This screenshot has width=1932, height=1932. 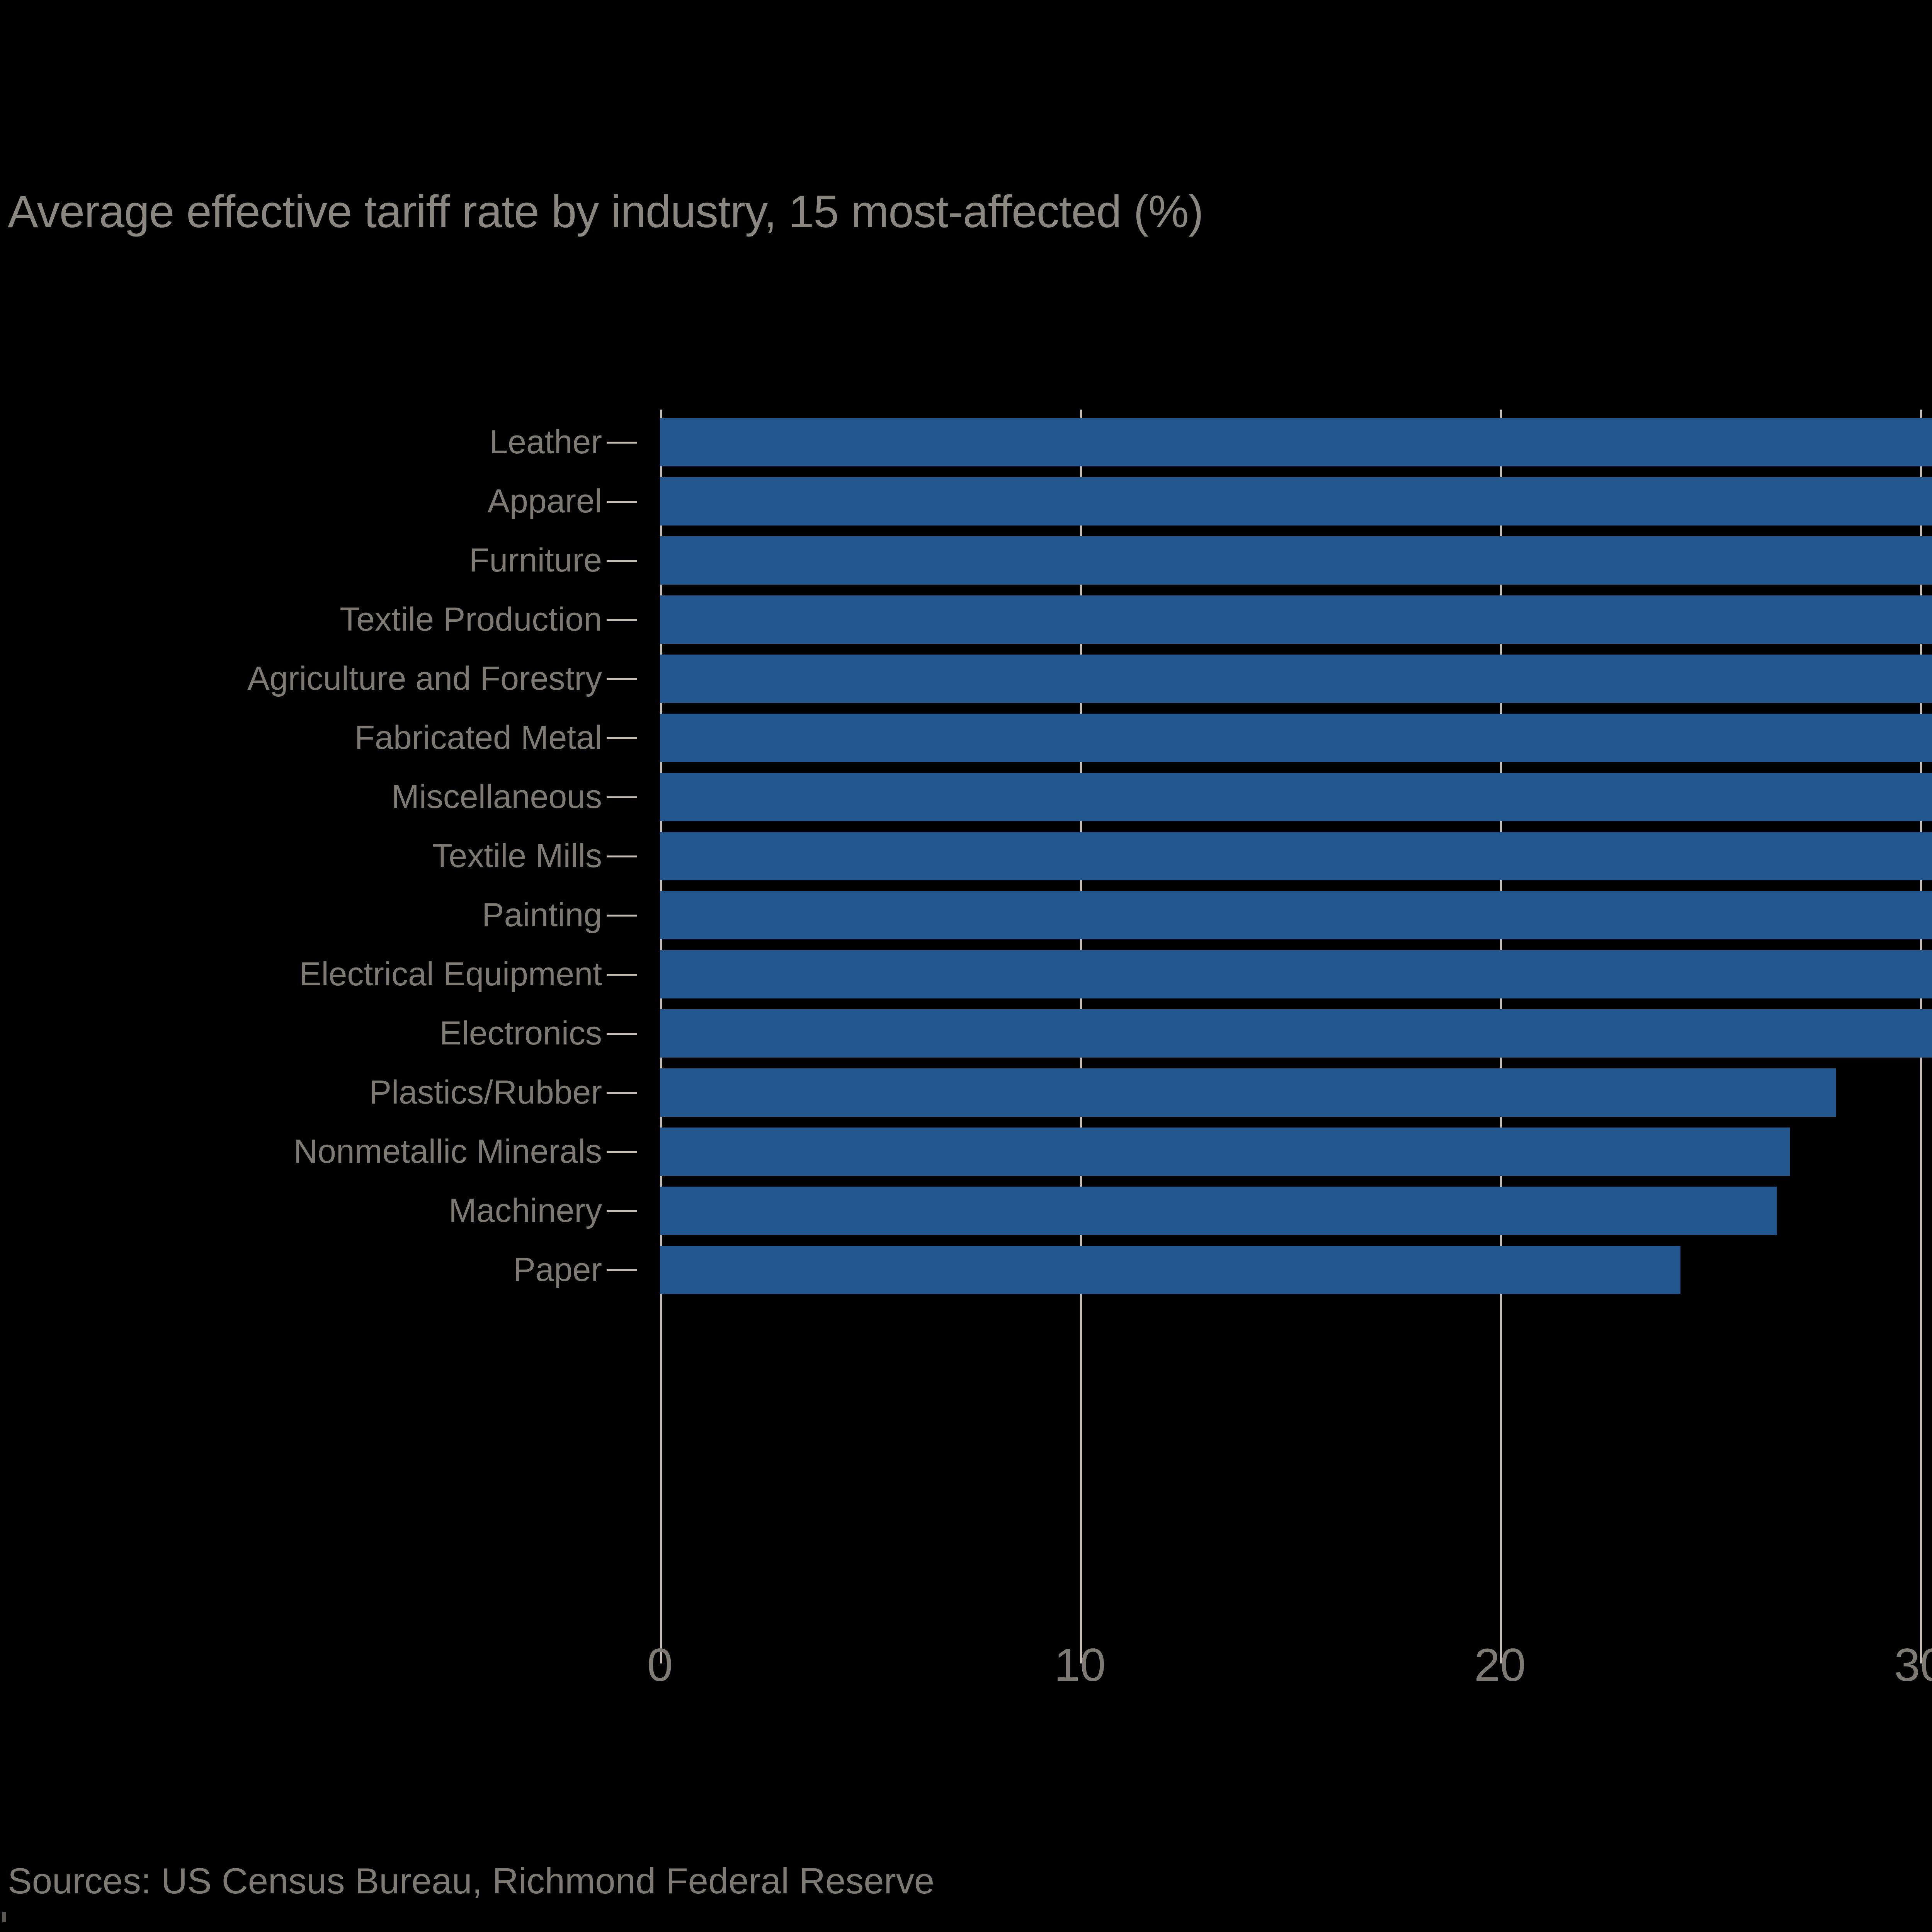 What do you see at coordinates (660, 1665) in the screenshot?
I see `x-tick-label-0: 0` at bounding box center [660, 1665].